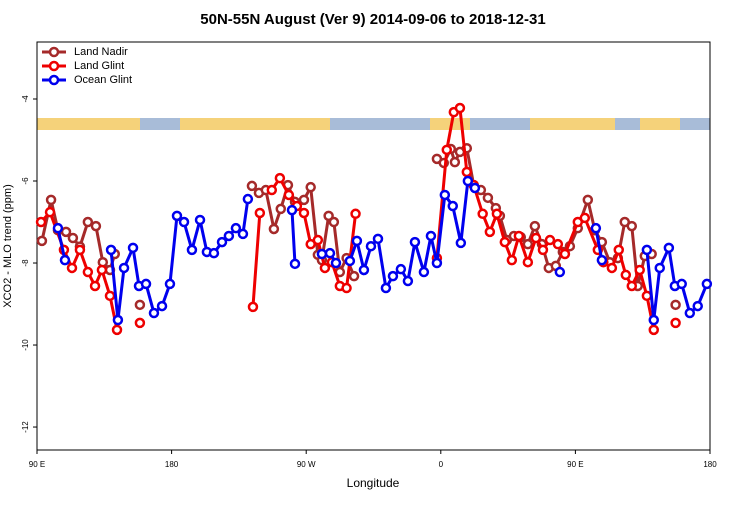  I want to click on y-tick-label: -12, so click(25, 427).